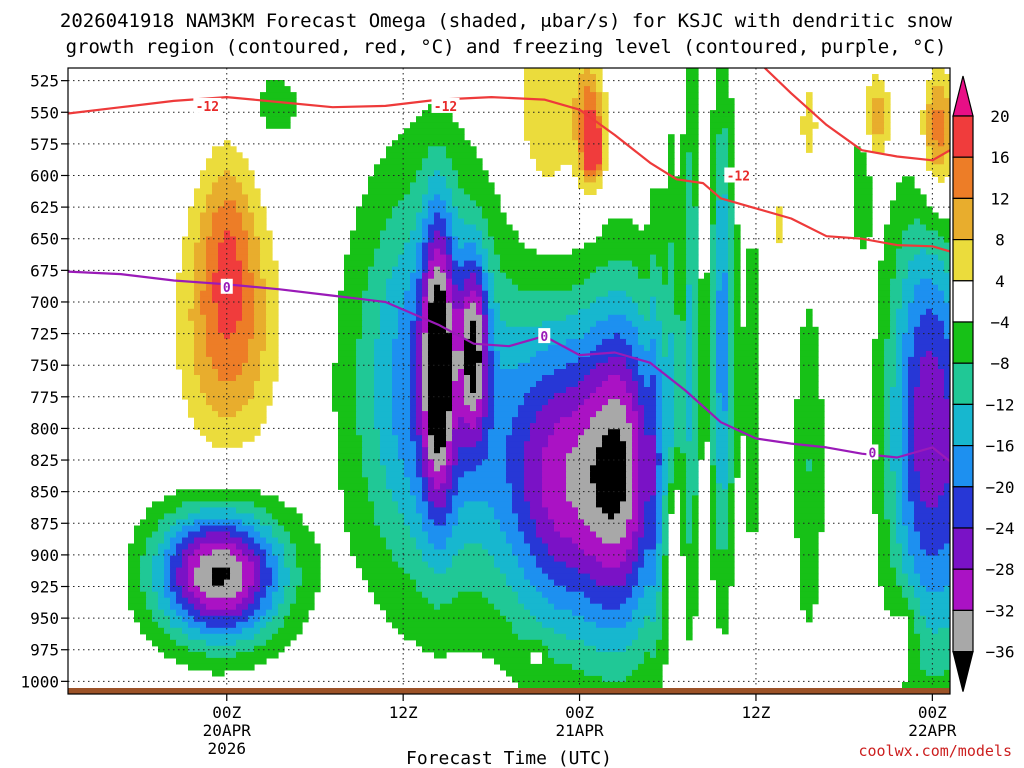 This screenshot has height=768, width=1024. Describe the element at coordinates (963, 671) in the screenshot. I see `colorbar-bottom-arrow` at that location.